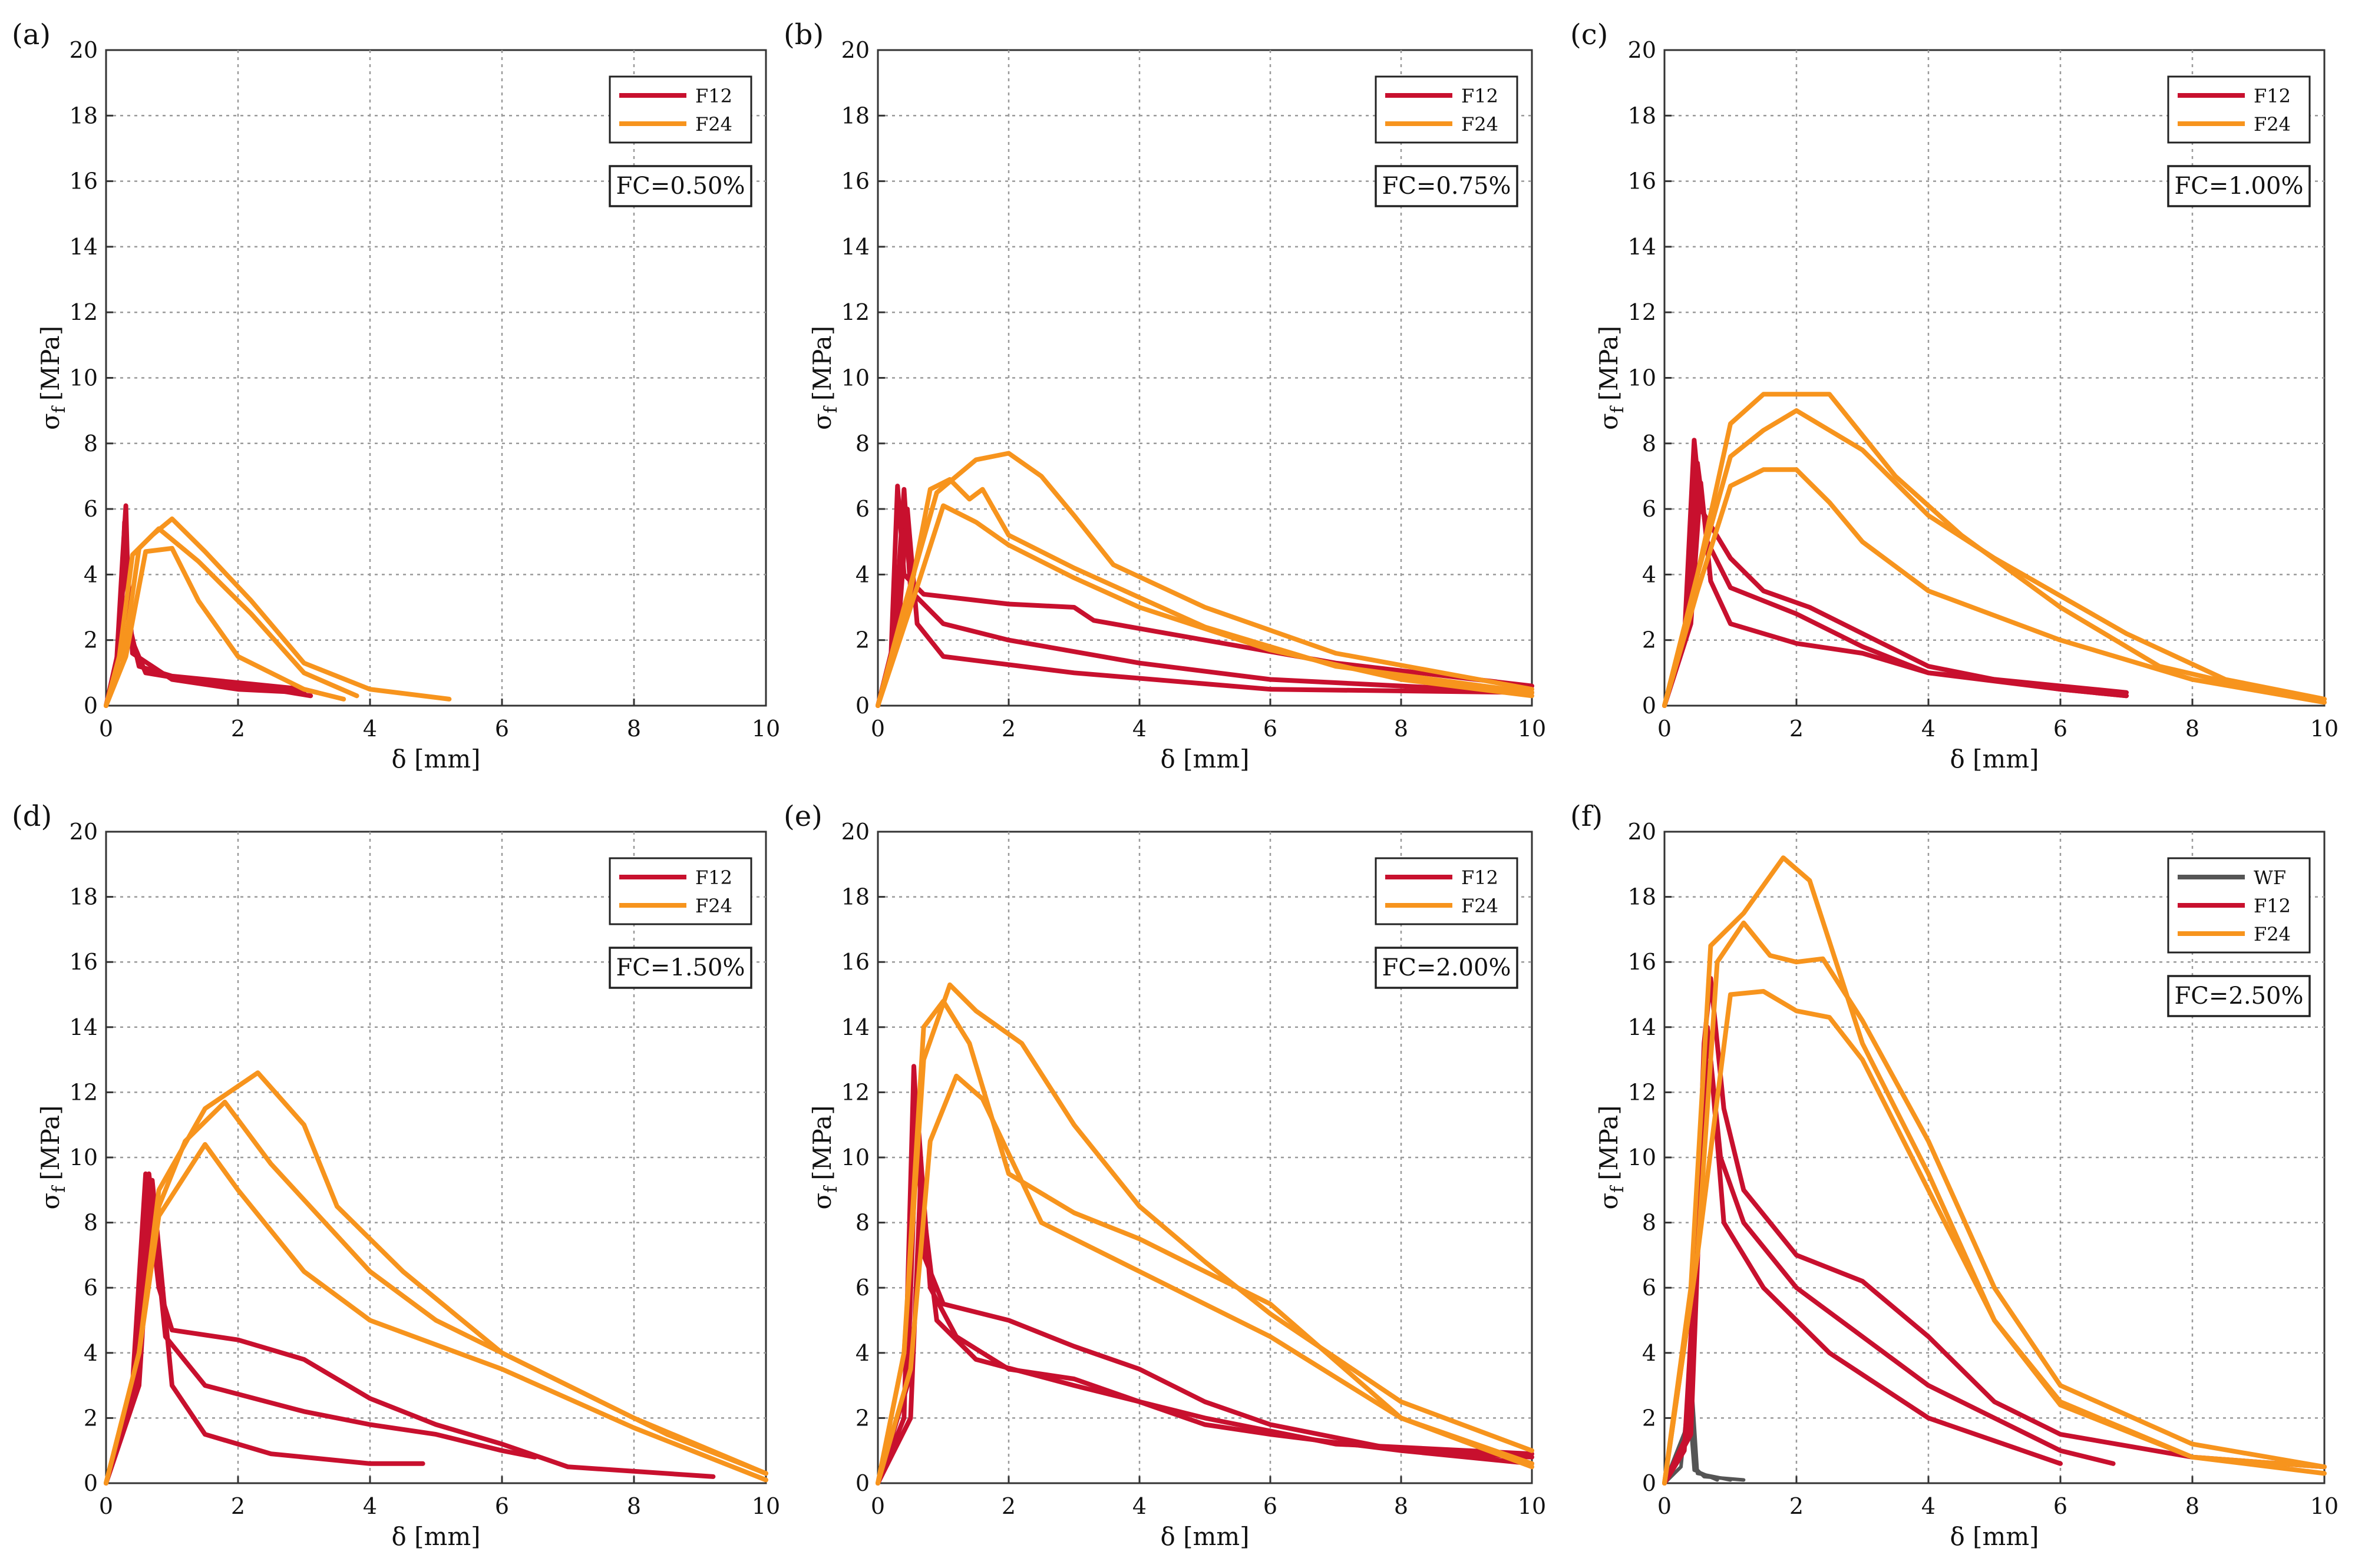 Image resolution: width=2355 pixels, height=1568 pixels. What do you see at coordinates (32, 34) in the screenshot?
I see `panel-label: (a)` at bounding box center [32, 34].